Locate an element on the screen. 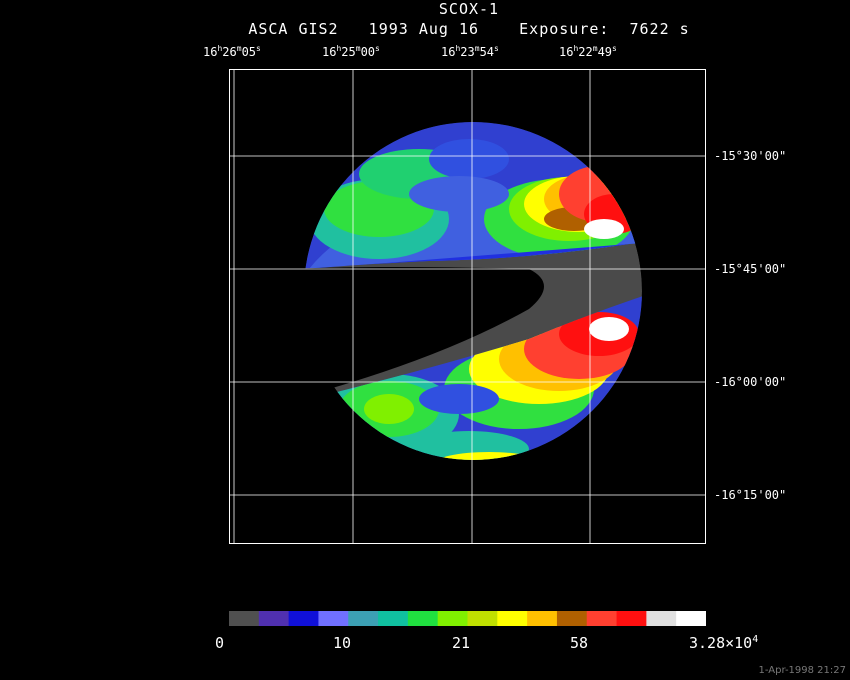 The height and width of the screenshot is (680, 850). ra-tick-label: 16h23m54s is located at coordinates (470, 51).